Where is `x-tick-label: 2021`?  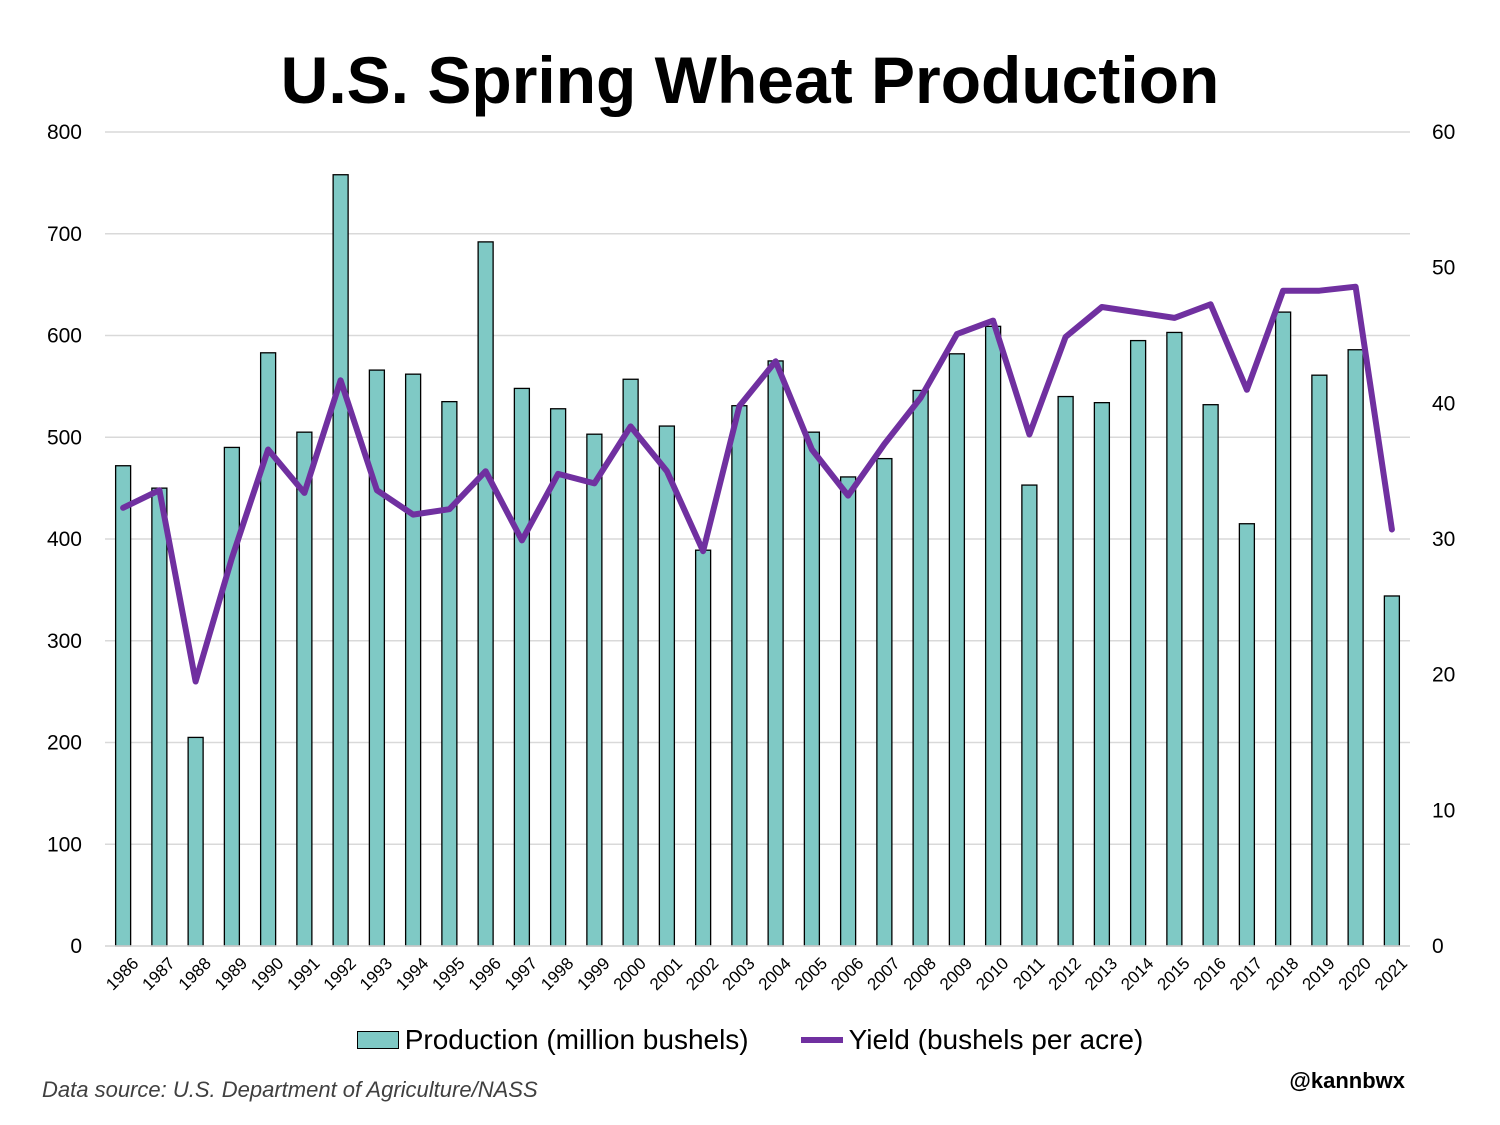
x-tick-label: 2021 is located at coordinates (1391, 974).